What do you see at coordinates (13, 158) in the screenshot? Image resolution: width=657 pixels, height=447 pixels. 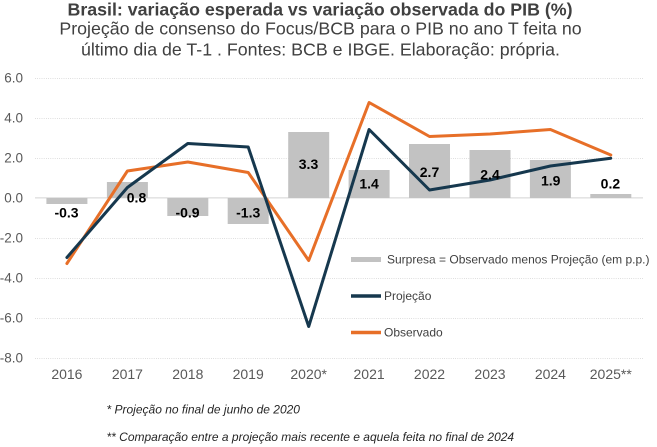 I see `svg-text: 2.0` at bounding box center [13, 158].